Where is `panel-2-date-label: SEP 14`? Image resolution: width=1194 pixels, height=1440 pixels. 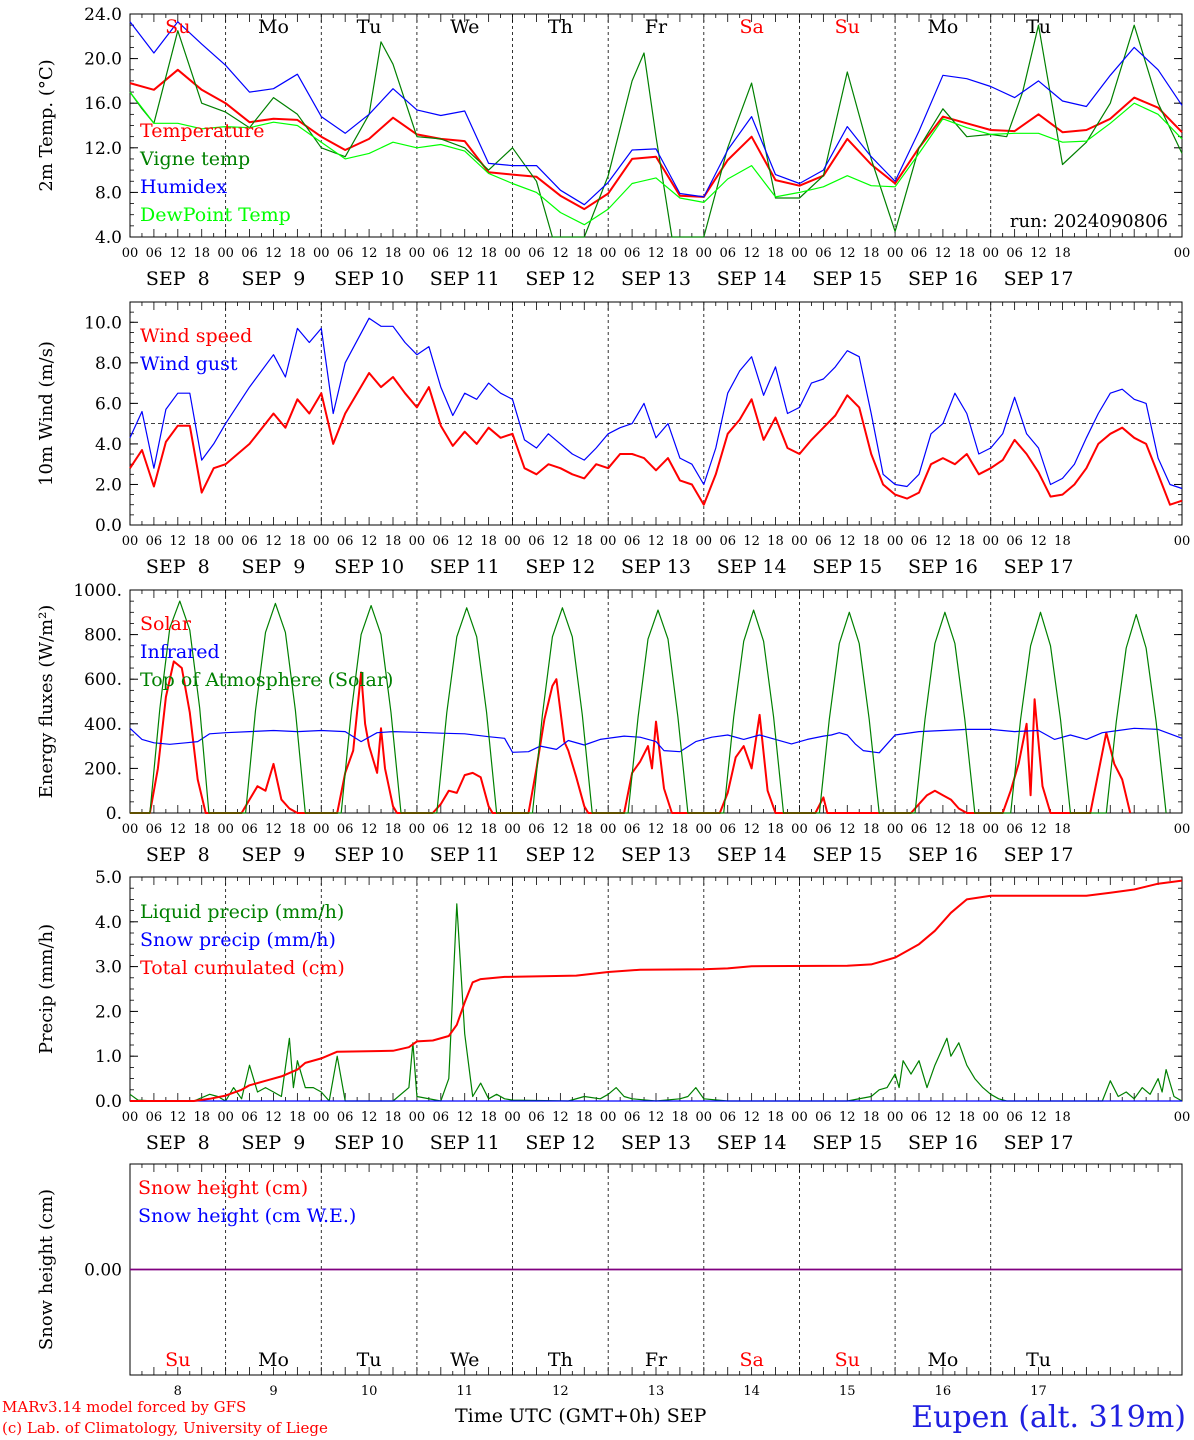 panel-2-date-label: SEP 14 is located at coordinates (752, 567).